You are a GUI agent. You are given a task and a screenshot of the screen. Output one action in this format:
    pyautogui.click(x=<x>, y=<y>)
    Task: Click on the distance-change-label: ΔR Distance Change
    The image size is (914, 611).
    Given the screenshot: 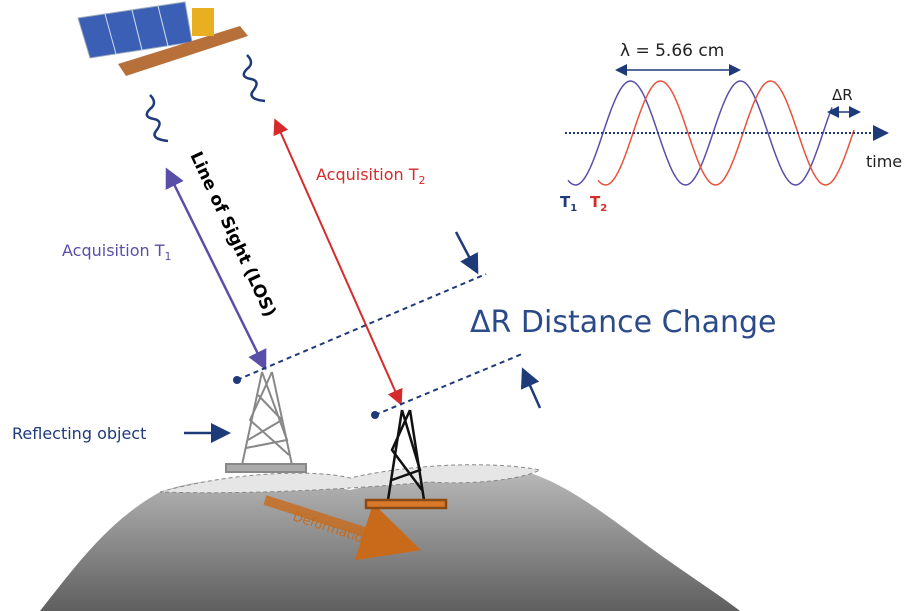 What is the action you would take?
    pyautogui.click(x=623, y=322)
    